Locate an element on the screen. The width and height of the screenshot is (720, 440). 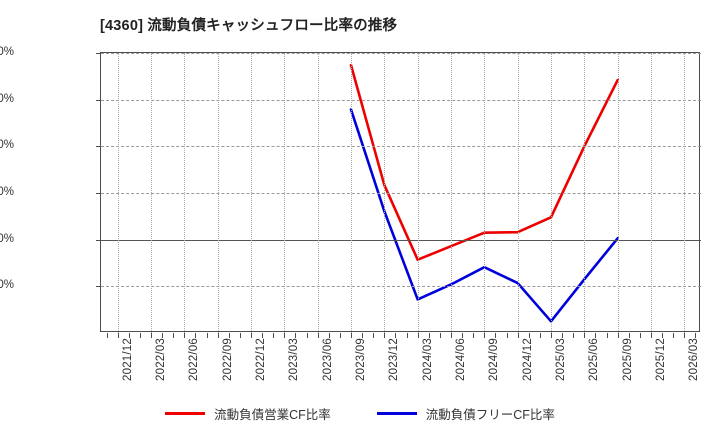
x-axis-tick-label: 2025/06 is located at coordinates (594, 359).